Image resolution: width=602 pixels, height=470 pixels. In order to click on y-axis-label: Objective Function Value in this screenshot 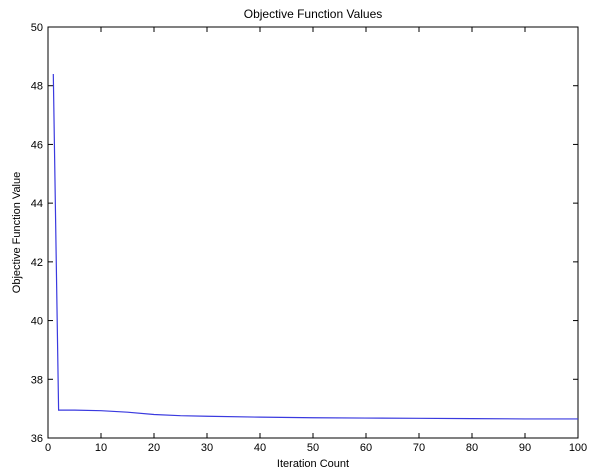, I will do `click(17, 232)`.